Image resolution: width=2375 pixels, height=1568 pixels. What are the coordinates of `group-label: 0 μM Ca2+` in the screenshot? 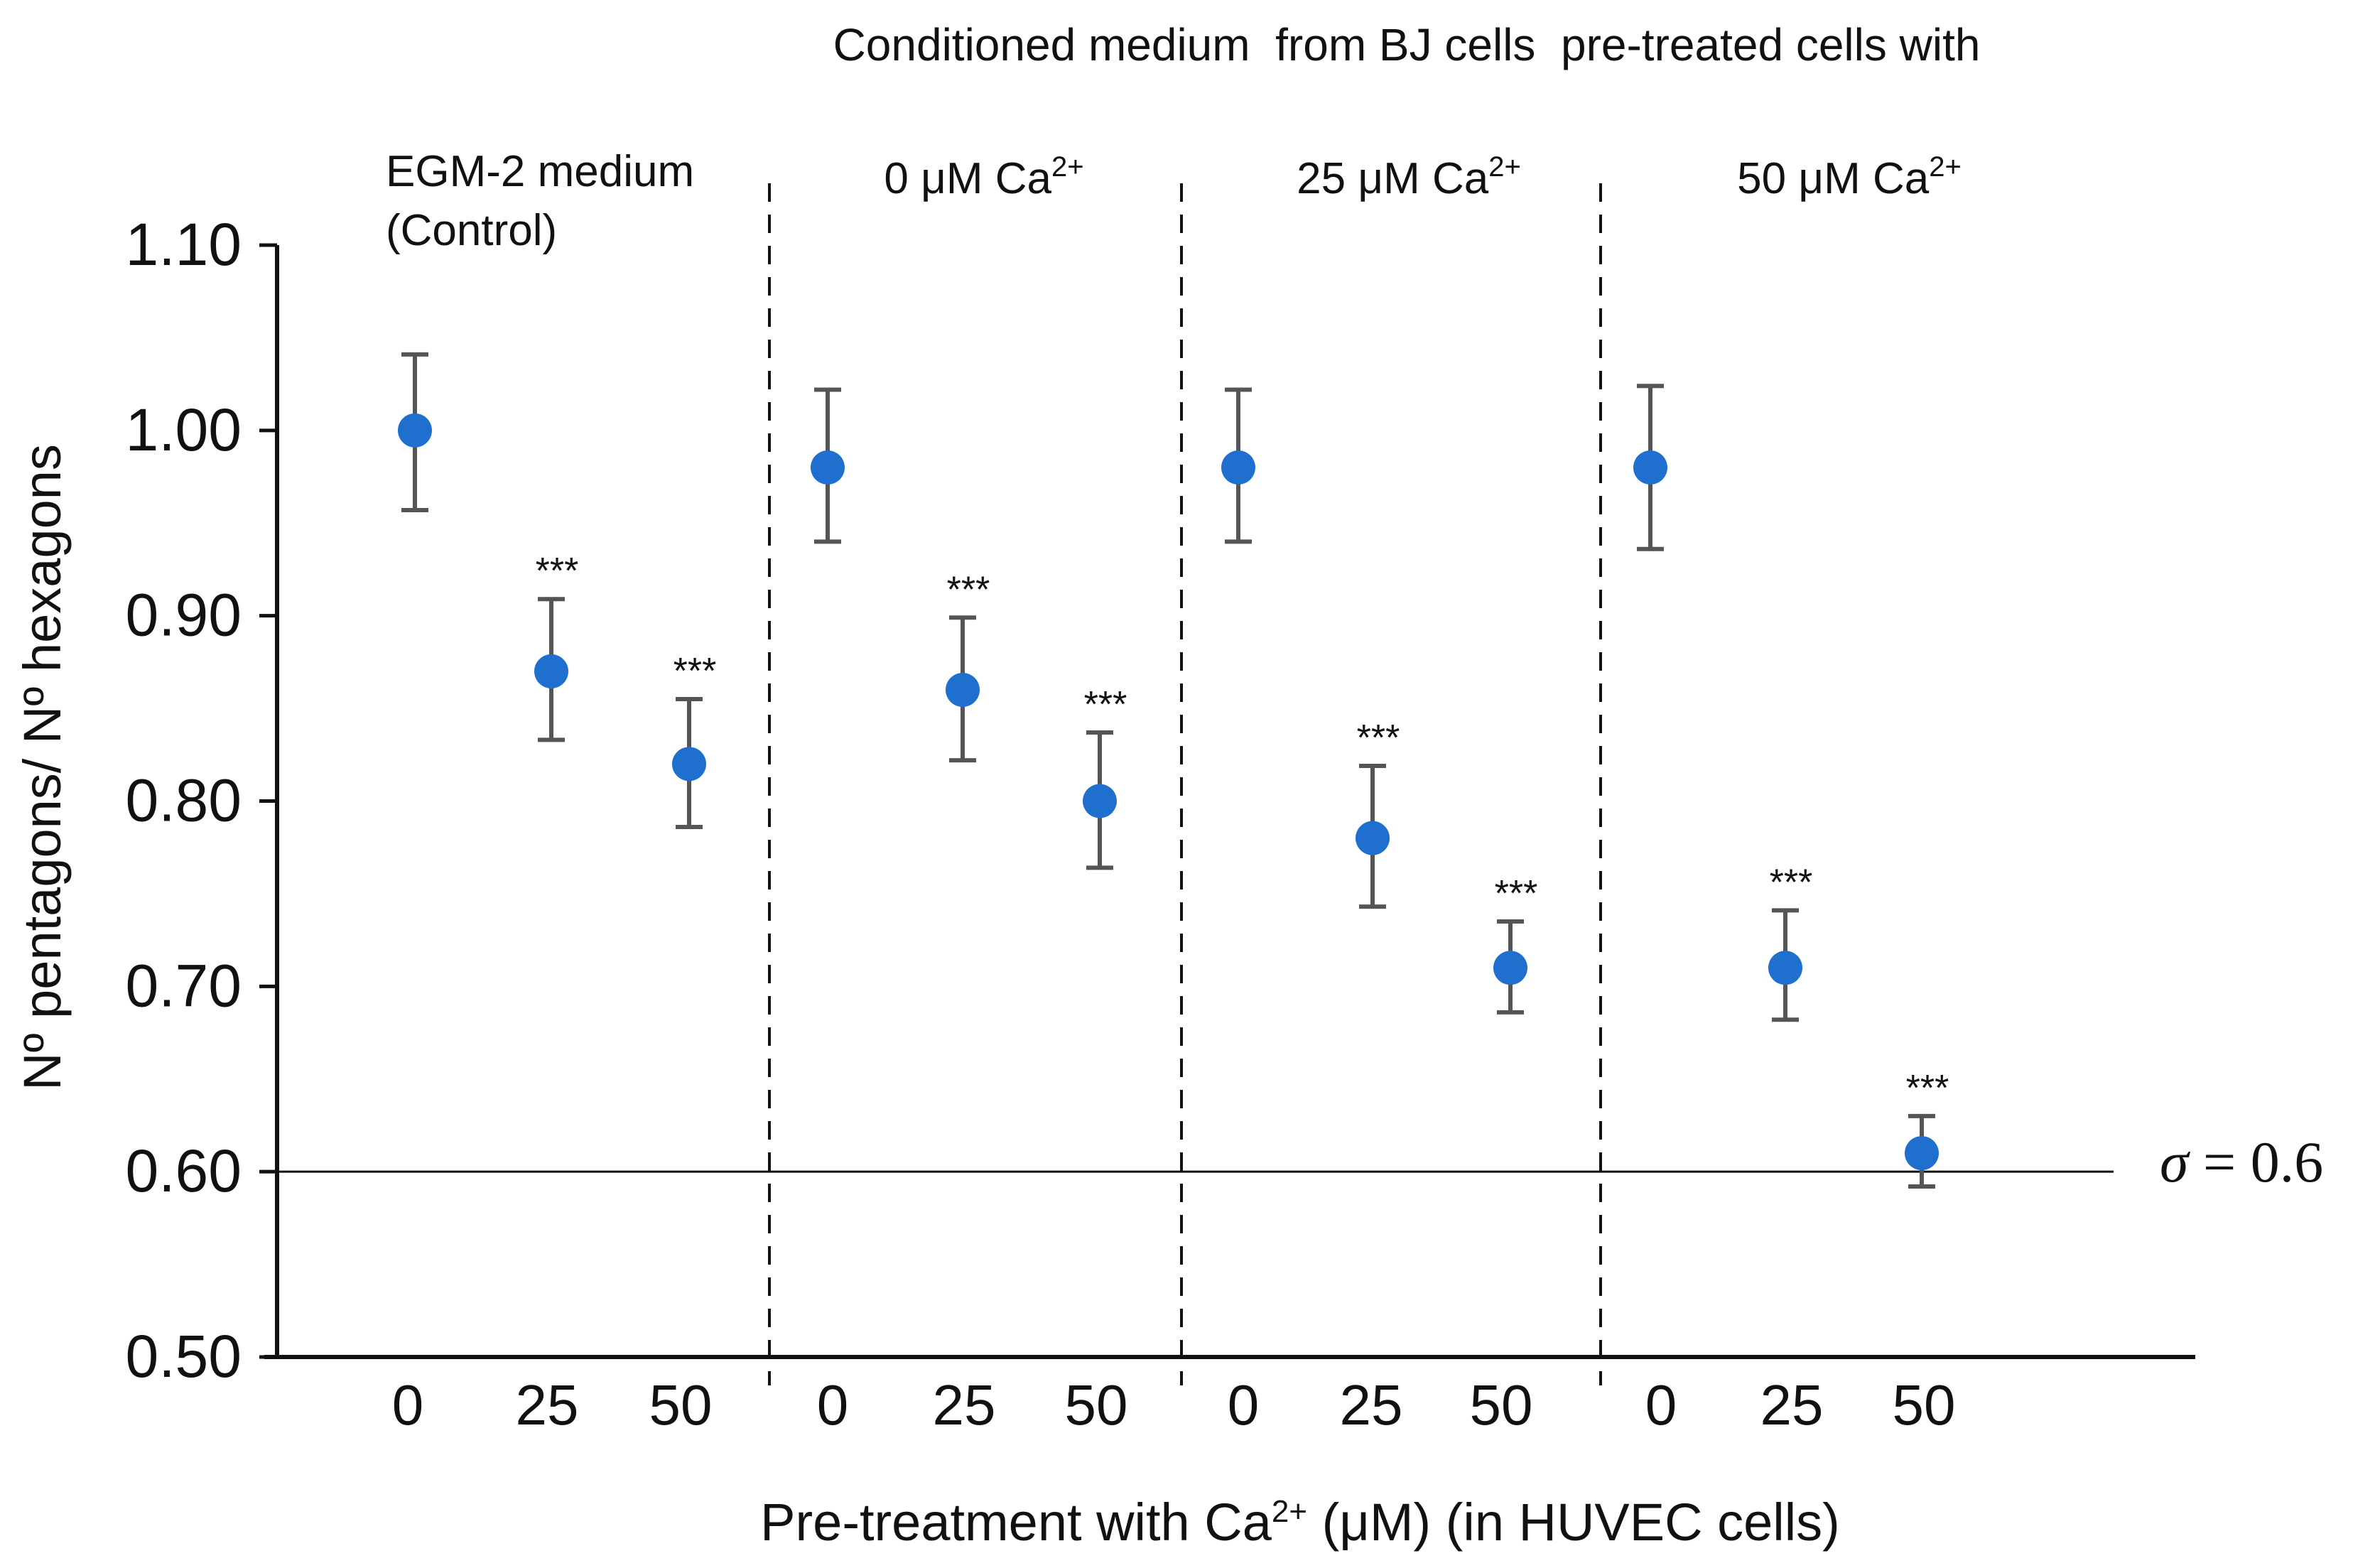 It's located at (983, 177).